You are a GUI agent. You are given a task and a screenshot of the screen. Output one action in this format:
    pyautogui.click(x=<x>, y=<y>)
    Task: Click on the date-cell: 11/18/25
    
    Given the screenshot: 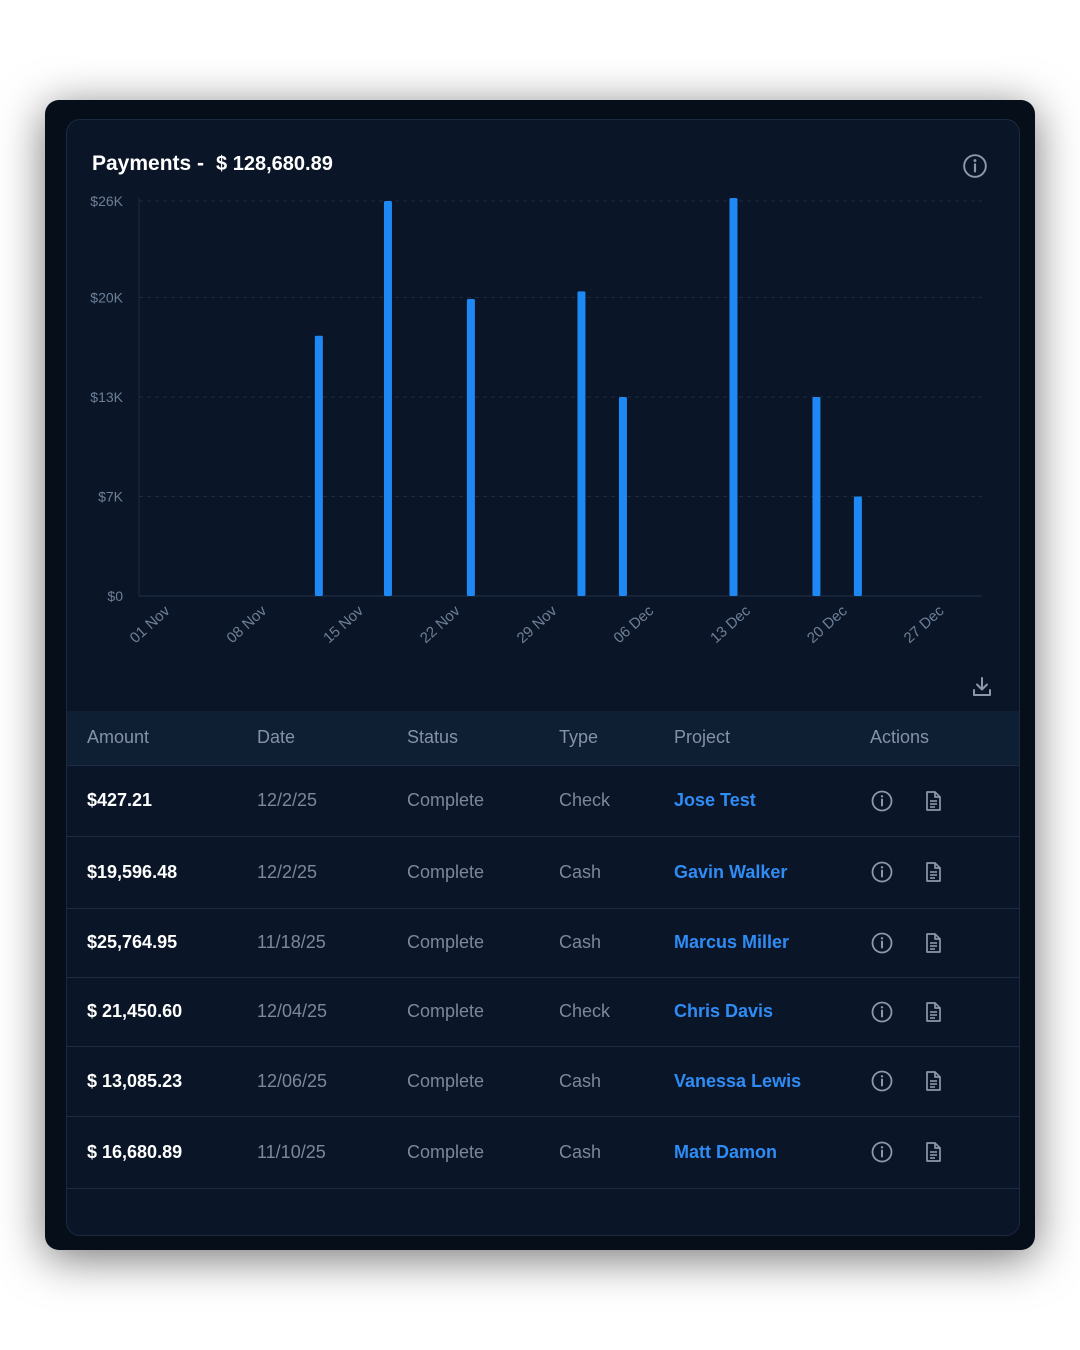 What is the action you would take?
    pyautogui.click(x=291, y=942)
    